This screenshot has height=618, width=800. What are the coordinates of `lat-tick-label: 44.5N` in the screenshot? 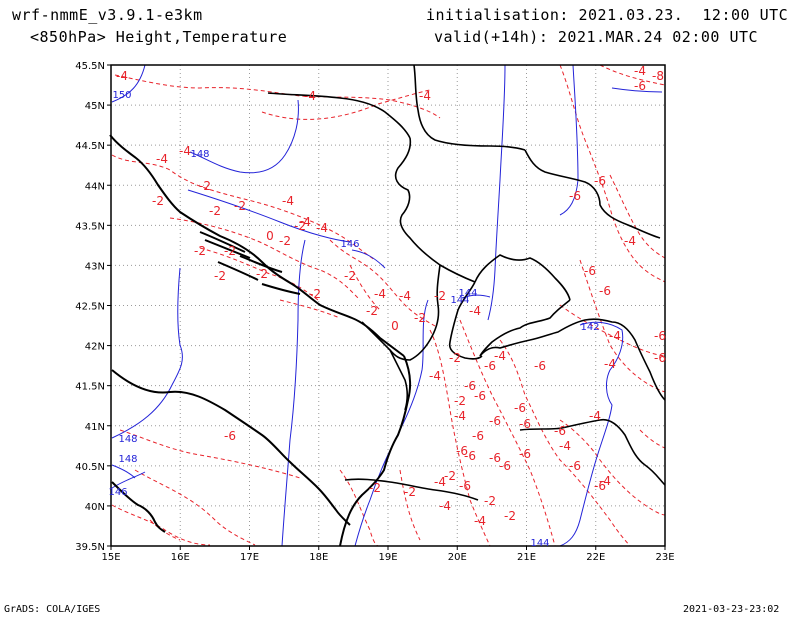 It's located at (90, 146).